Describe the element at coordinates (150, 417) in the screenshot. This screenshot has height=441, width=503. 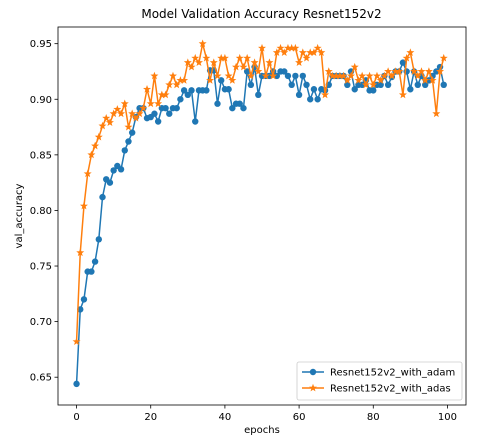
I see `x-tick-label: 20` at that location.